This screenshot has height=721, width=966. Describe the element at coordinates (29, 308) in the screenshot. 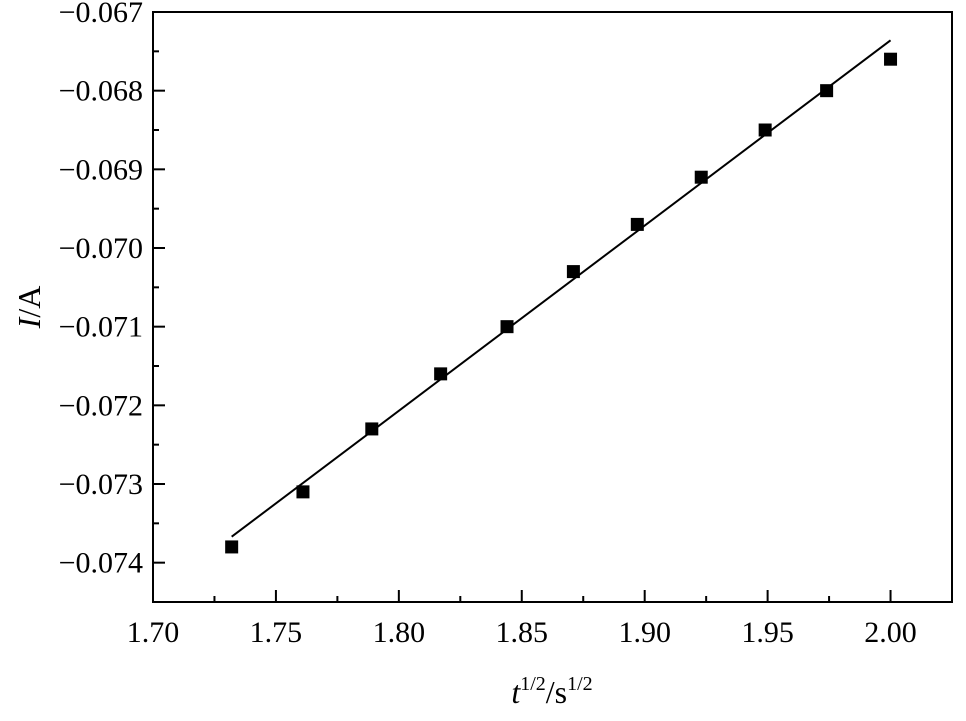

I see `y-axis-label: I/A` at that location.